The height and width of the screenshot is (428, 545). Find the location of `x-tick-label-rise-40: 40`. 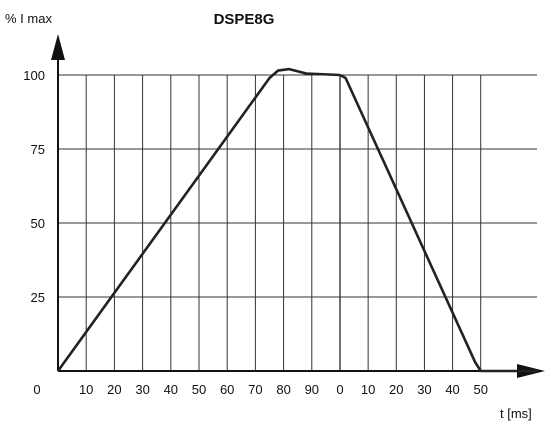

x-tick-label-rise-40: 40 is located at coordinates (171, 389).